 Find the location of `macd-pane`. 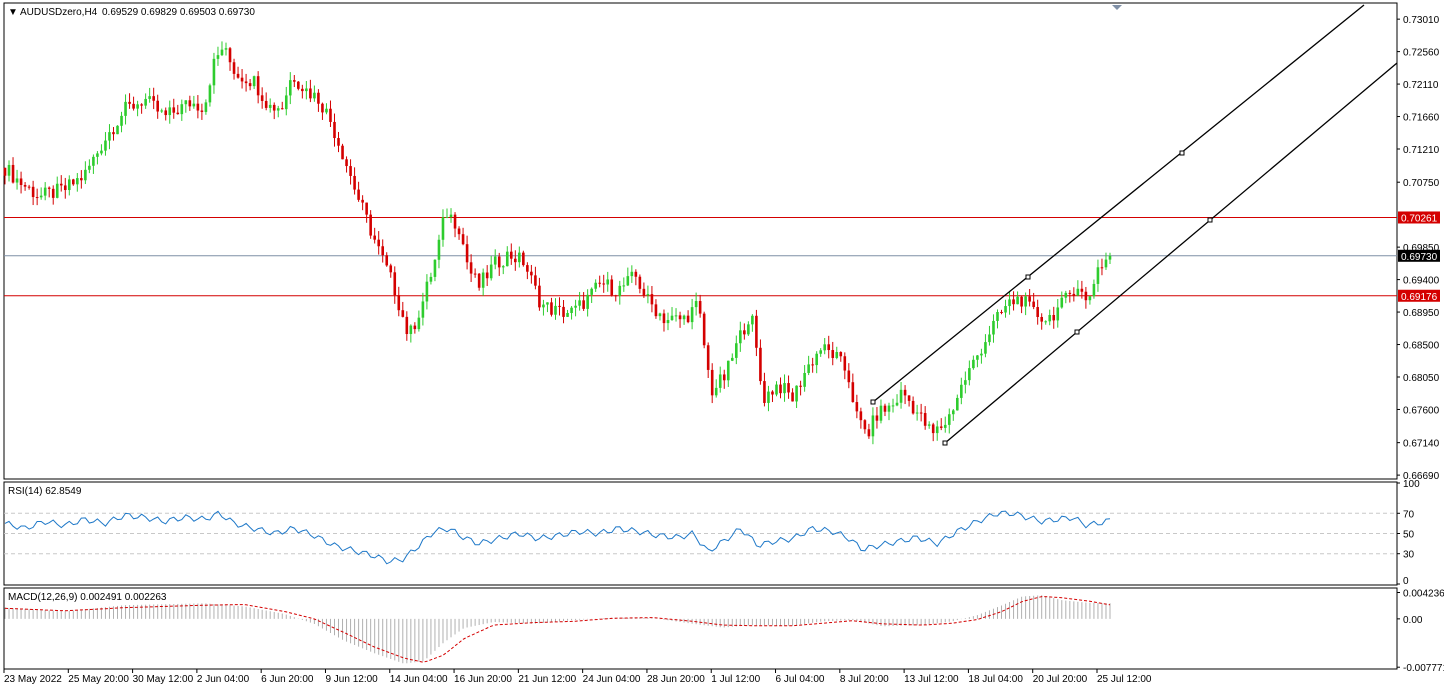

macd-pane is located at coordinates (700, 628).